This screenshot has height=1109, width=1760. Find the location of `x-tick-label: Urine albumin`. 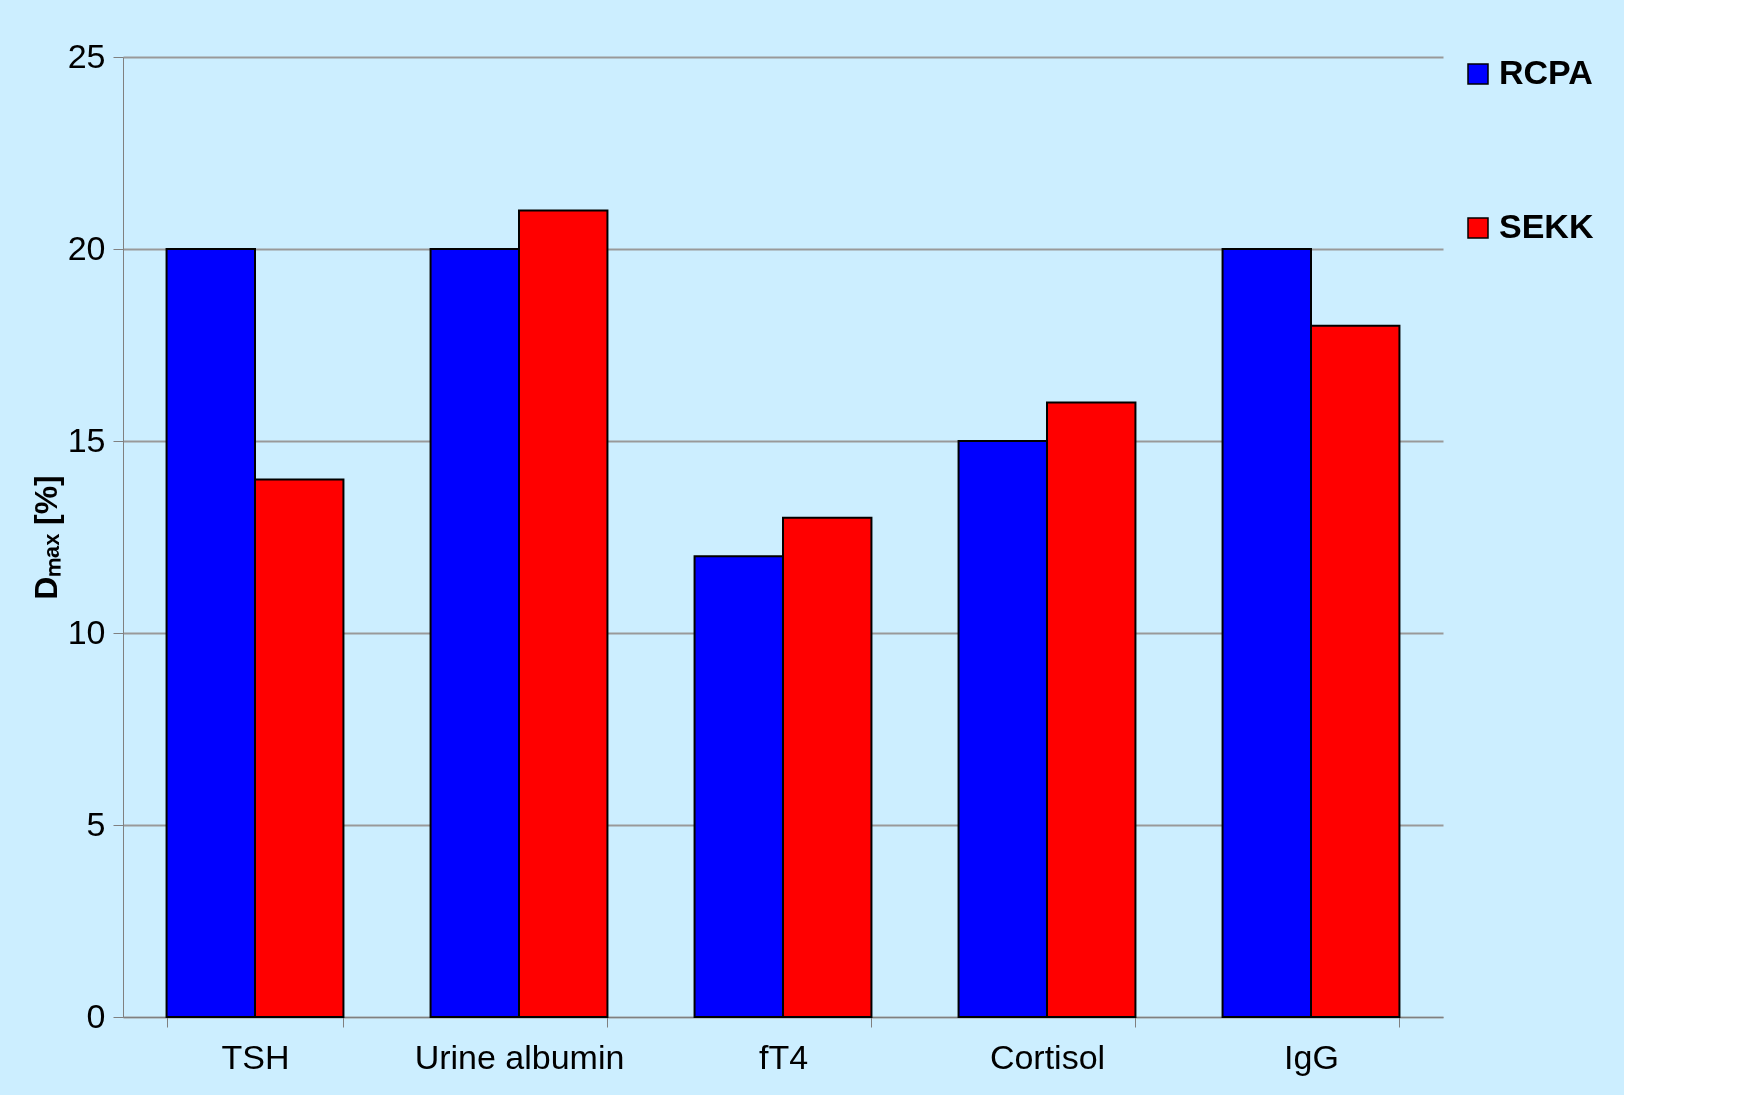

x-tick-label: Urine albumin is located at coordinates (519, 1056).